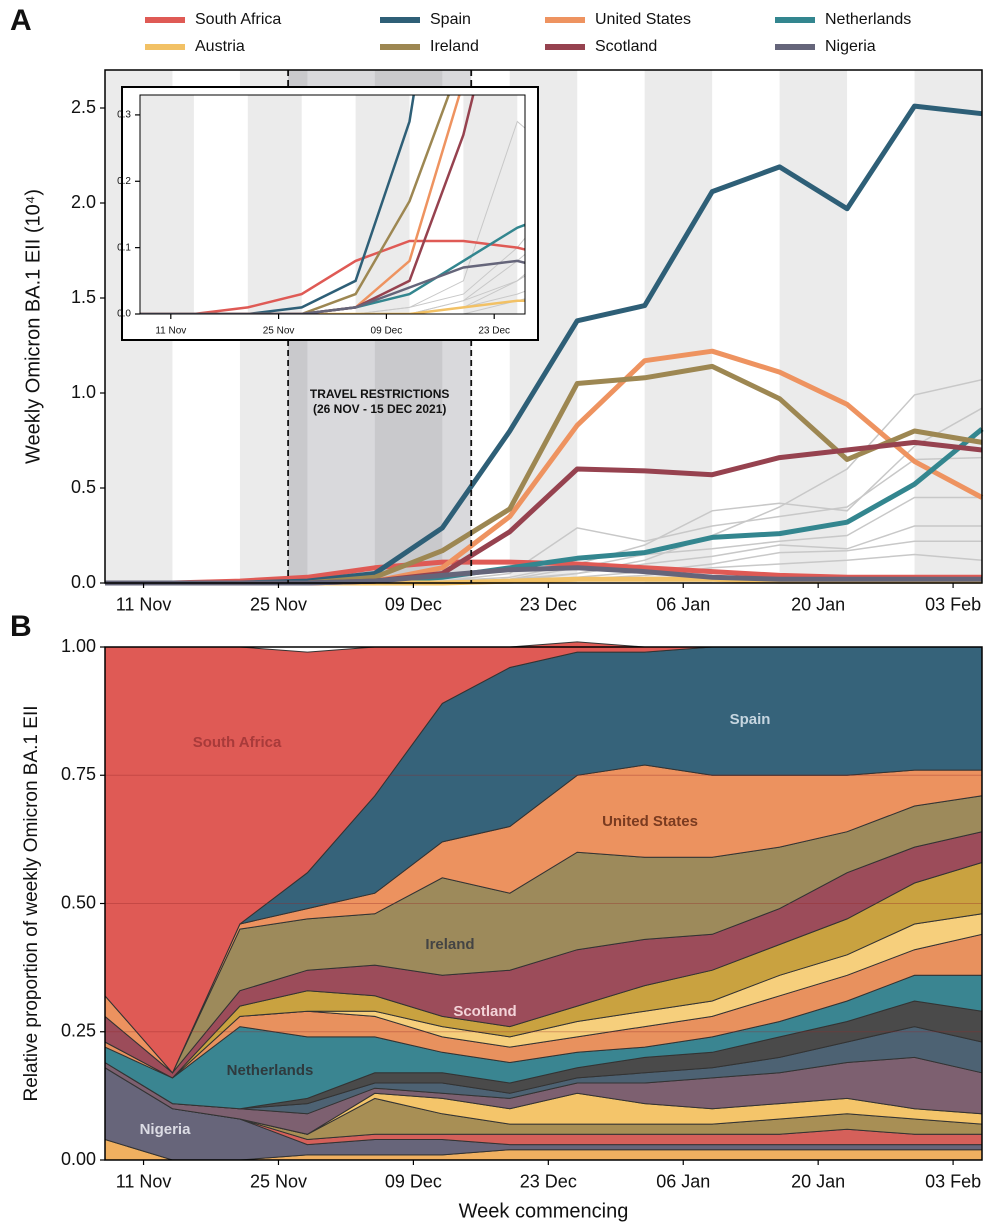  What do you see at coordinates (868, 19) in the screenshot?
I see `legend-label: Netherlands` at bounding box center [868, 19].